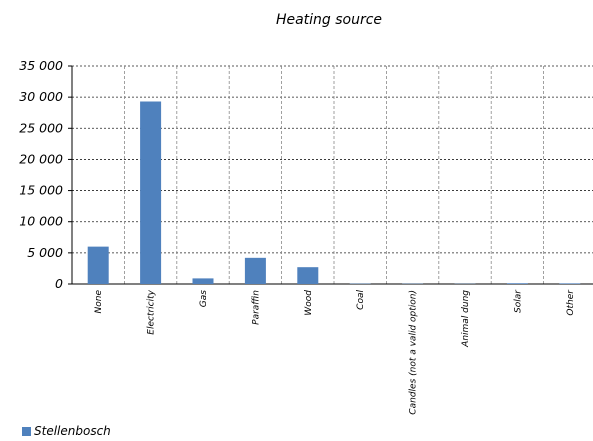 The image size is (593, 441). I want to click on legend: Stellenbosch, so click(66, 431).